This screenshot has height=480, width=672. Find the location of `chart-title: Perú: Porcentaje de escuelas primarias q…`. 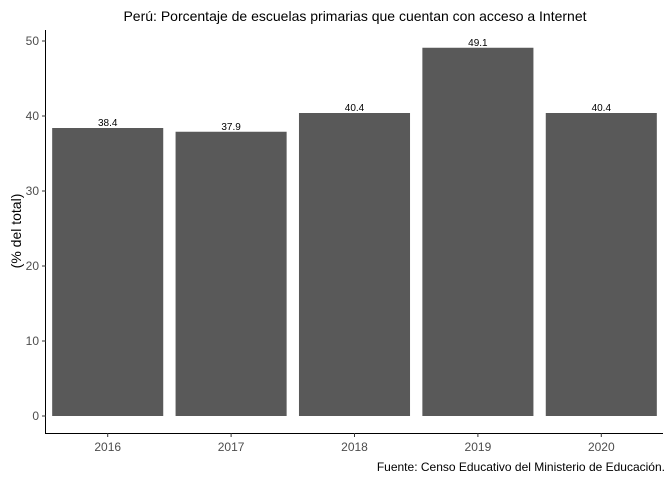

chart-title: Perú: Porcentaje de escuelas primarias q… is located at coordinates (354, 16).